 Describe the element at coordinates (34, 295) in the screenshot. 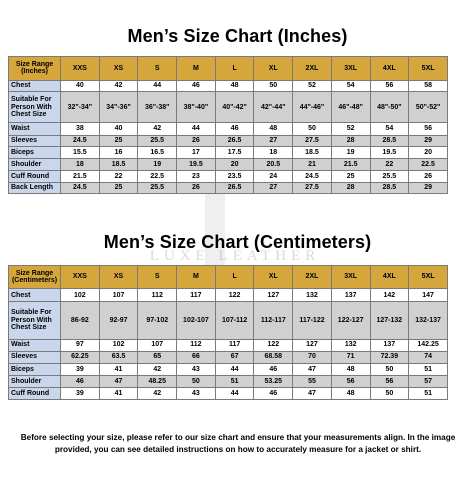

I see `measurement-label: Chest` at that location.